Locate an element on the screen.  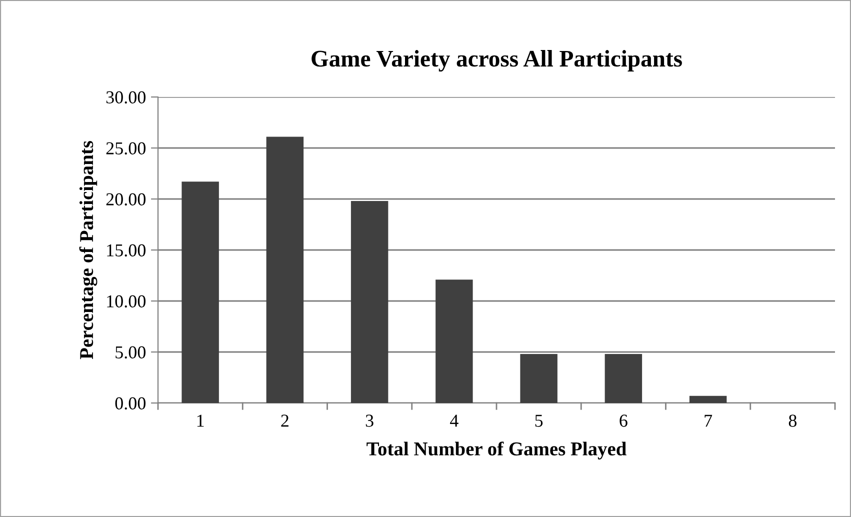
y-tick-label: 5.00 is located at coordinates (131, 352).